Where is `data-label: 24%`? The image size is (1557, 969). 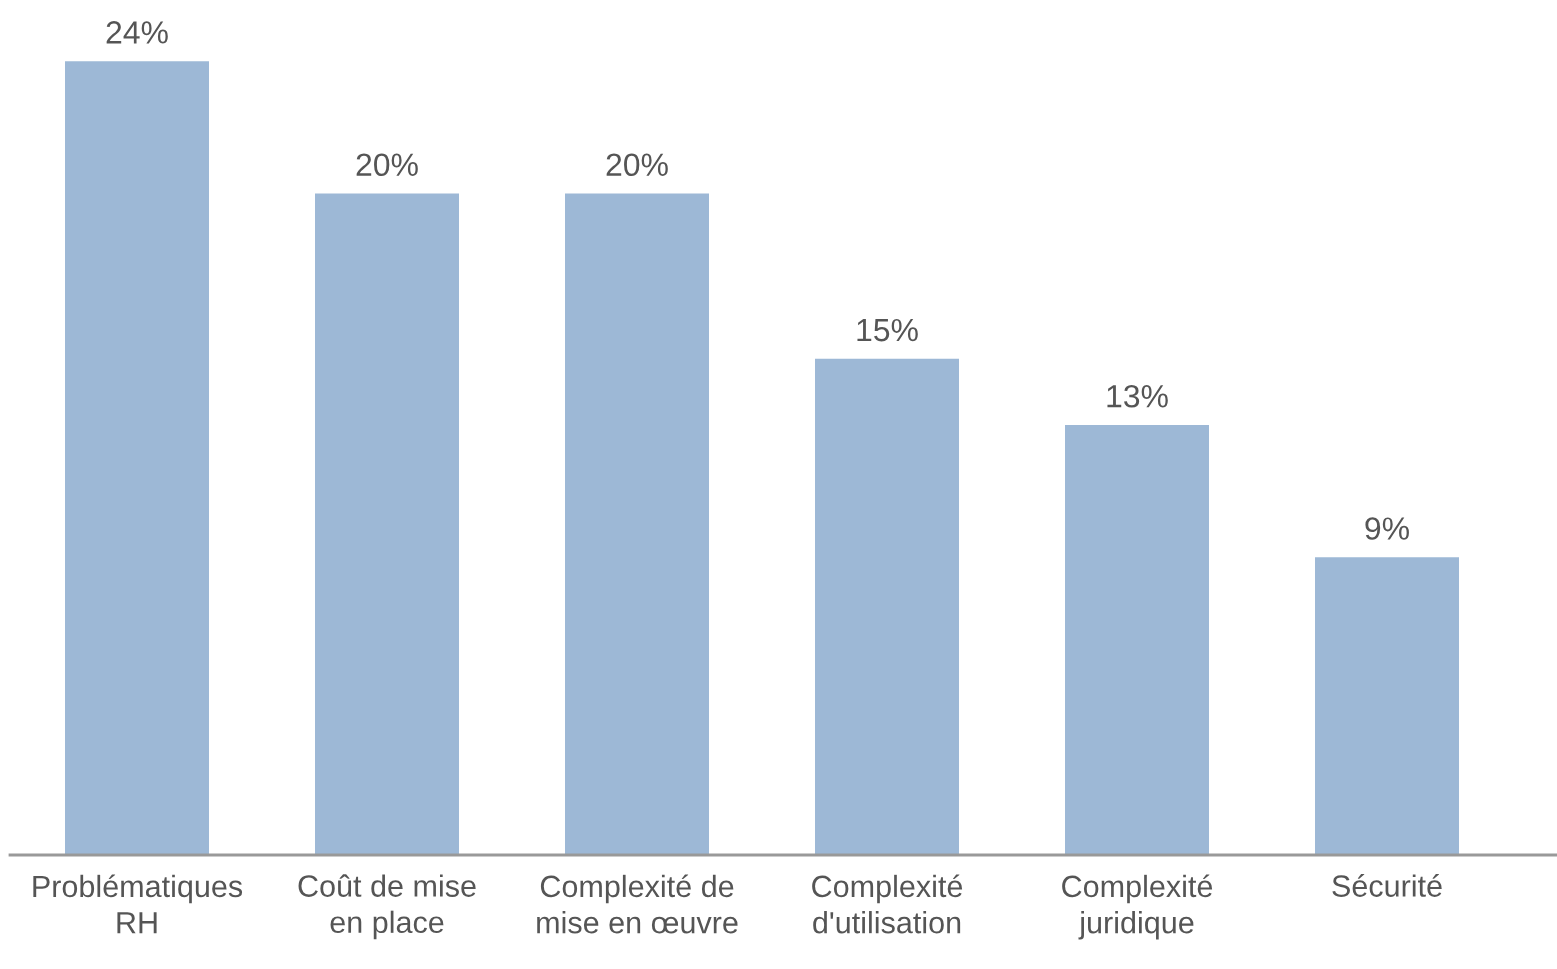 data-label: 24% is located at coordinates (137, 32).